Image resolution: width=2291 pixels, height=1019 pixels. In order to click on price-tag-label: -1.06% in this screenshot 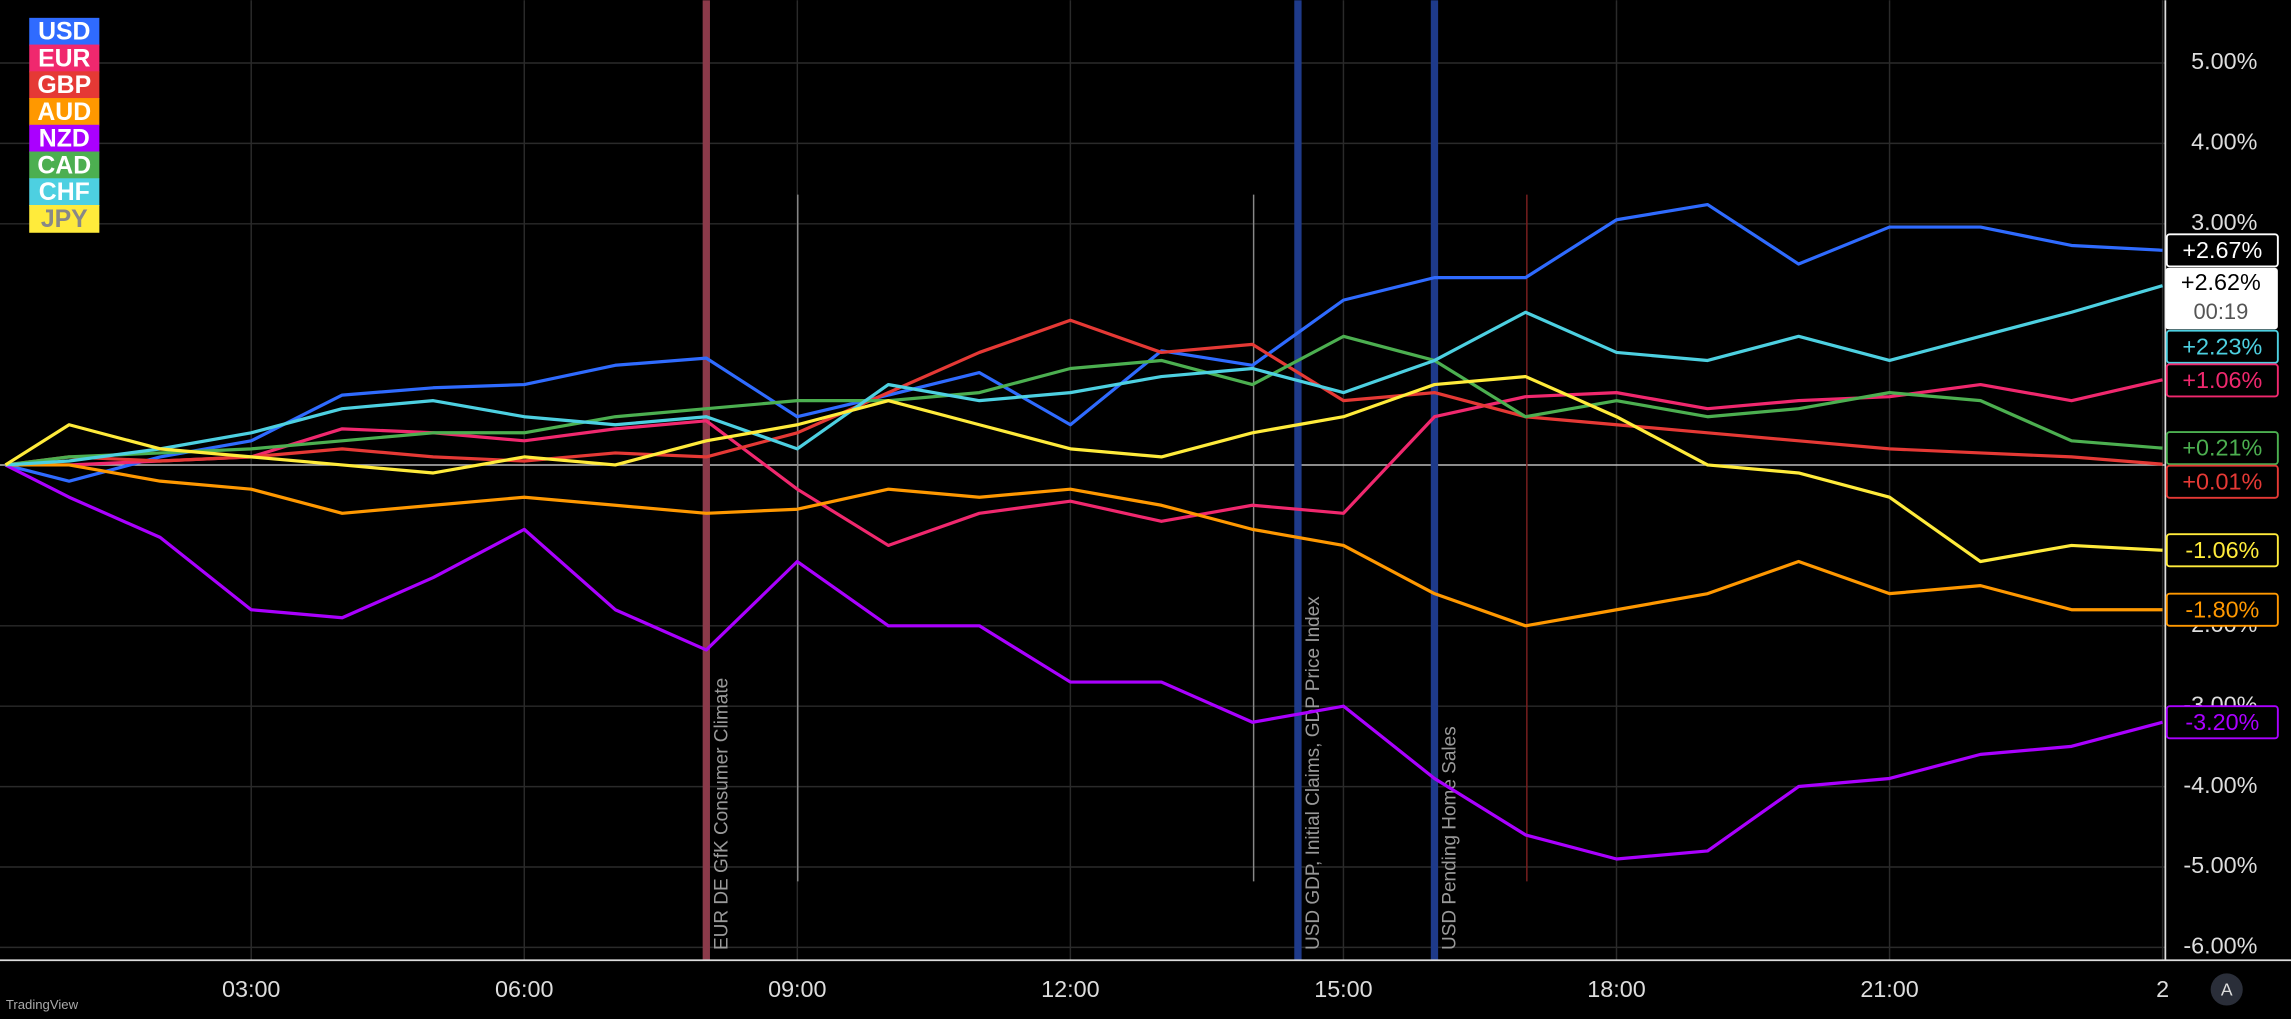, I will do `click(2222, 550)`.